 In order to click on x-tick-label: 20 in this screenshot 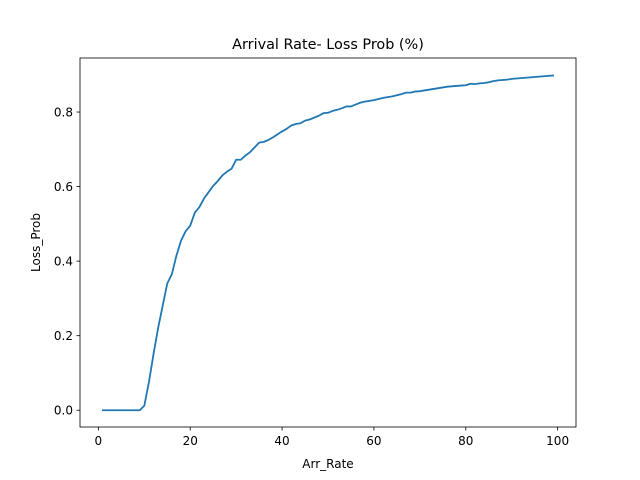, I will do `click(190, 441)`.